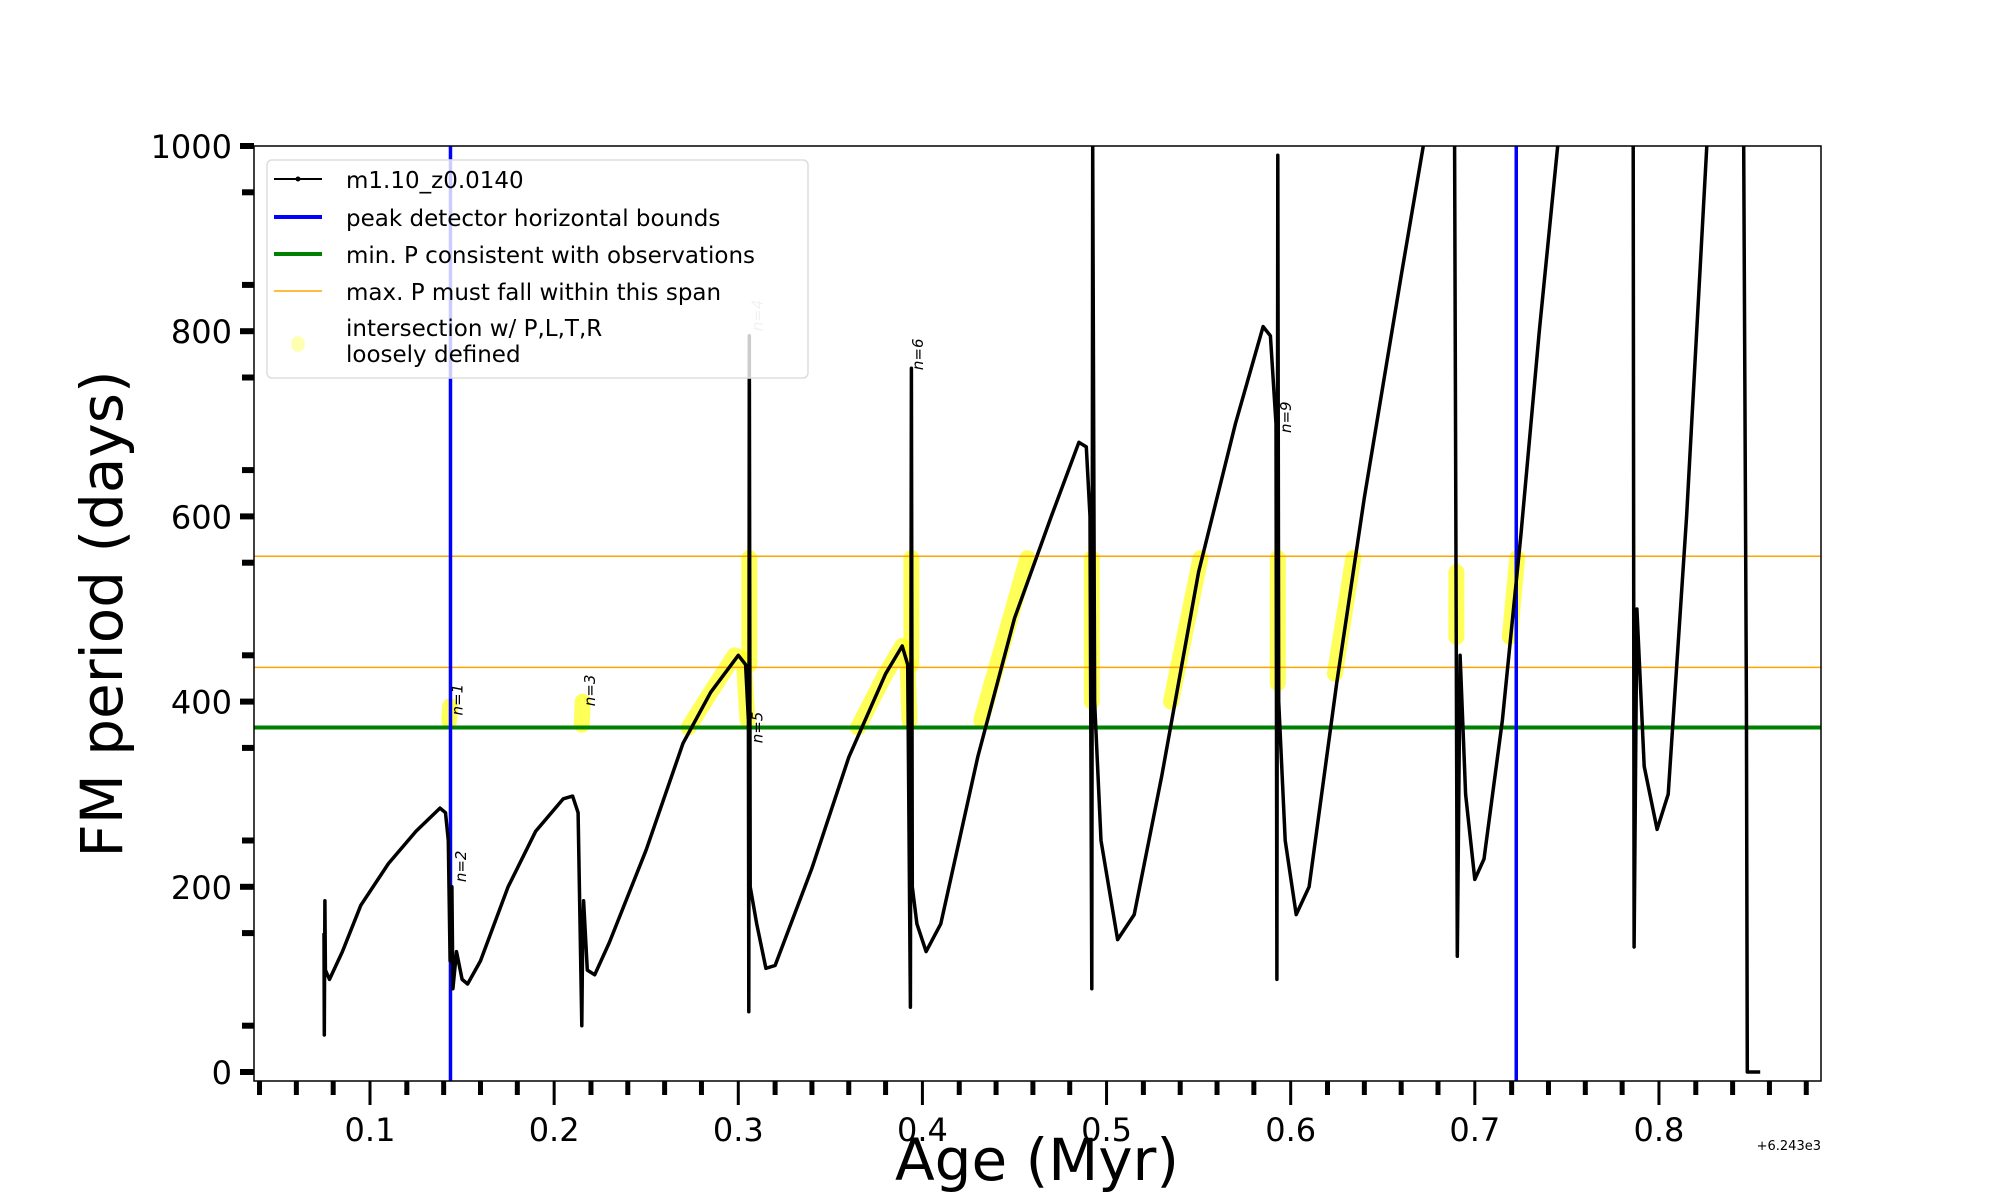 This screenshot has height=1200, width=2000. Describe the element at coordinates (590, 691) in the screenshot. I see `annotation-n=3: n=3` at that location.